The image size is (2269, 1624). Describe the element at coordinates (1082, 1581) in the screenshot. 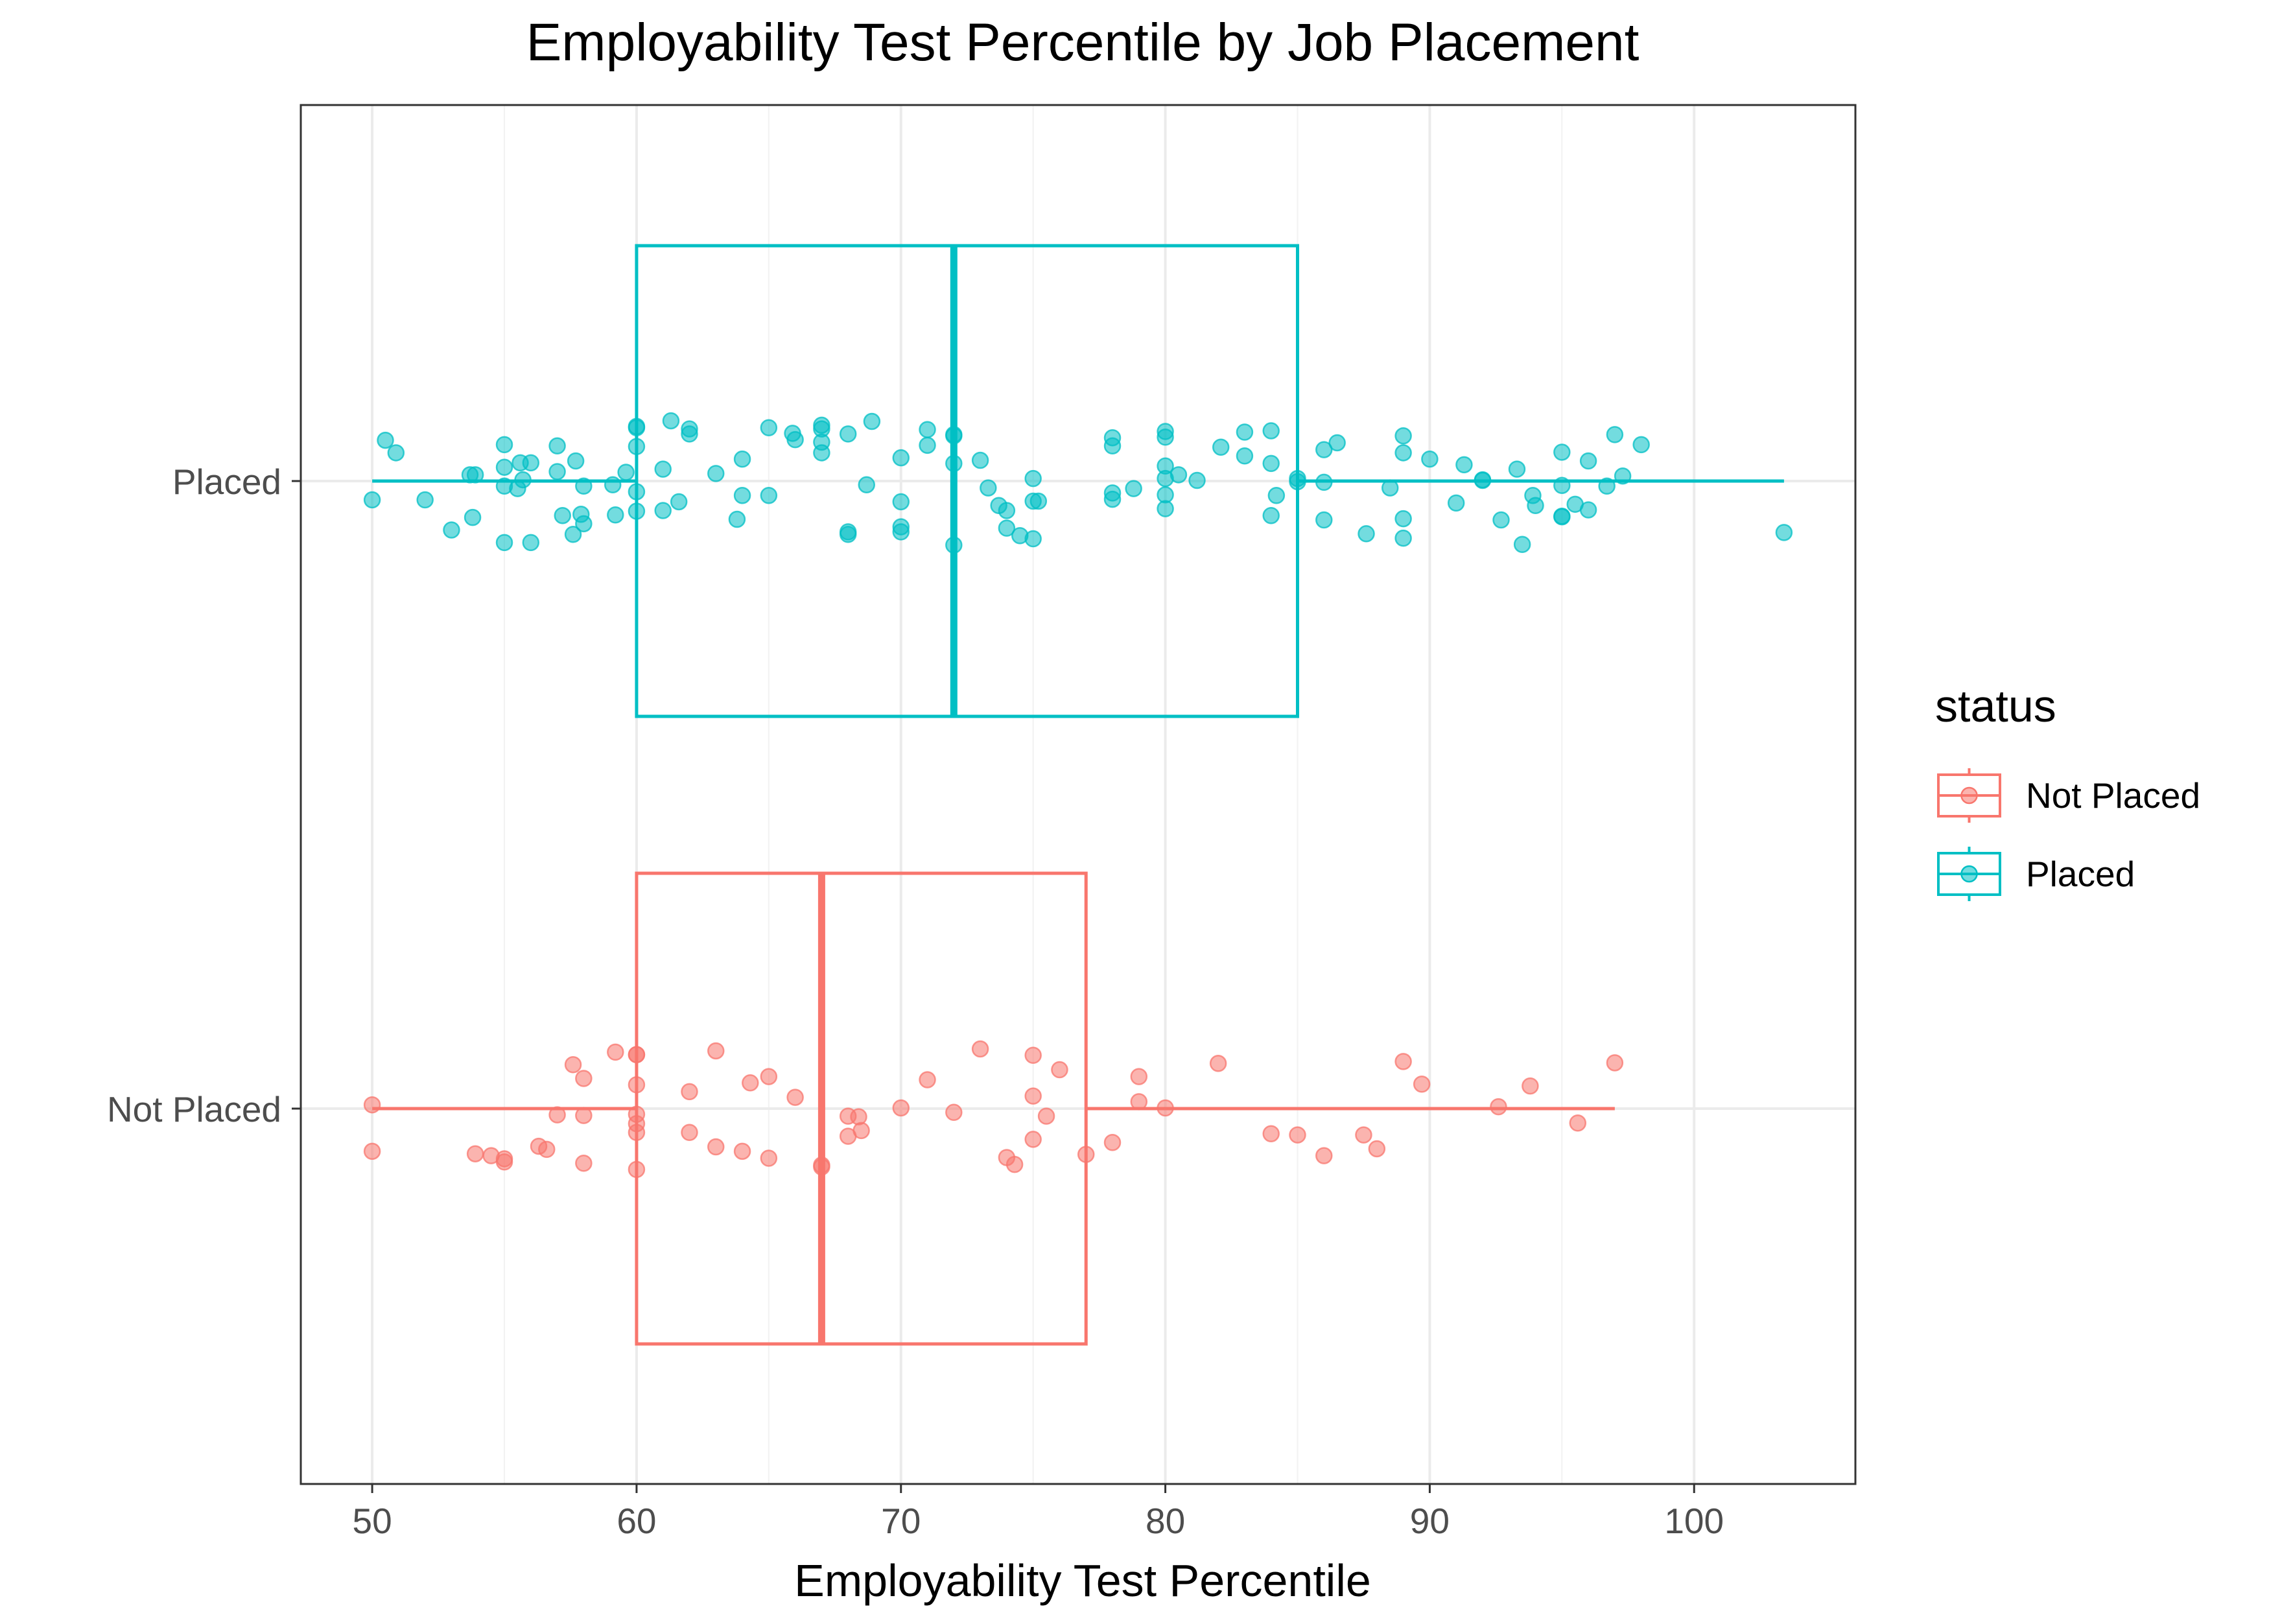

I see `x-axis-label: Employability Test Percentile` at that location.